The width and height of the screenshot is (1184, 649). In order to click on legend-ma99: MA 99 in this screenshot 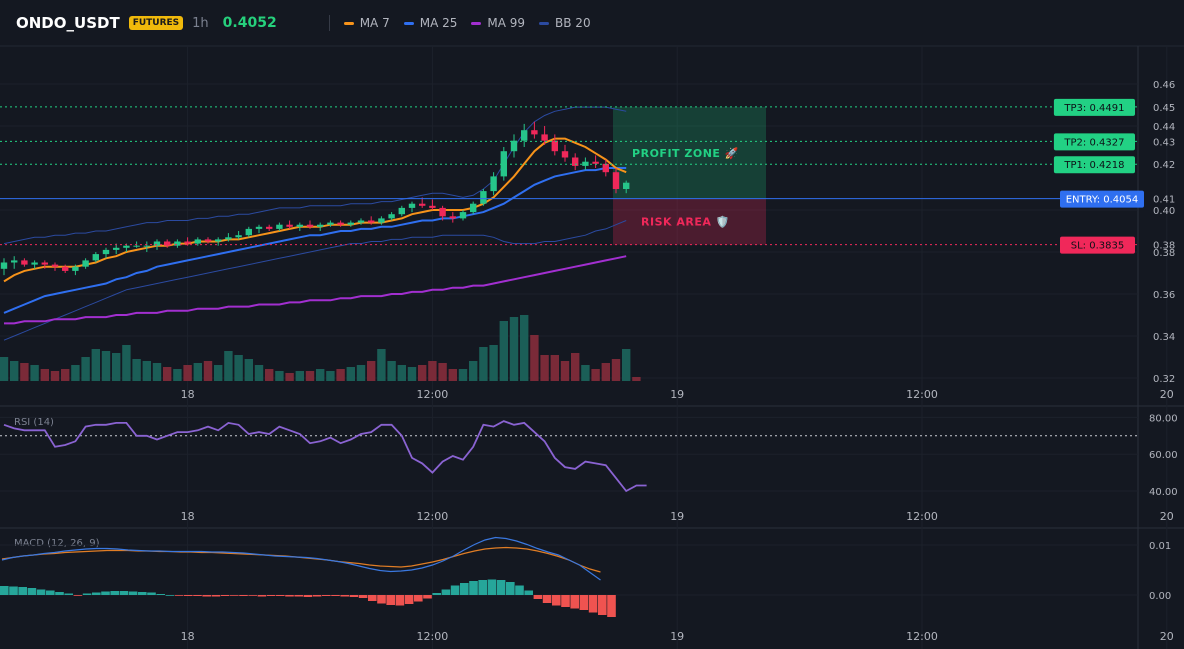, I will do `click(498, 23)`.